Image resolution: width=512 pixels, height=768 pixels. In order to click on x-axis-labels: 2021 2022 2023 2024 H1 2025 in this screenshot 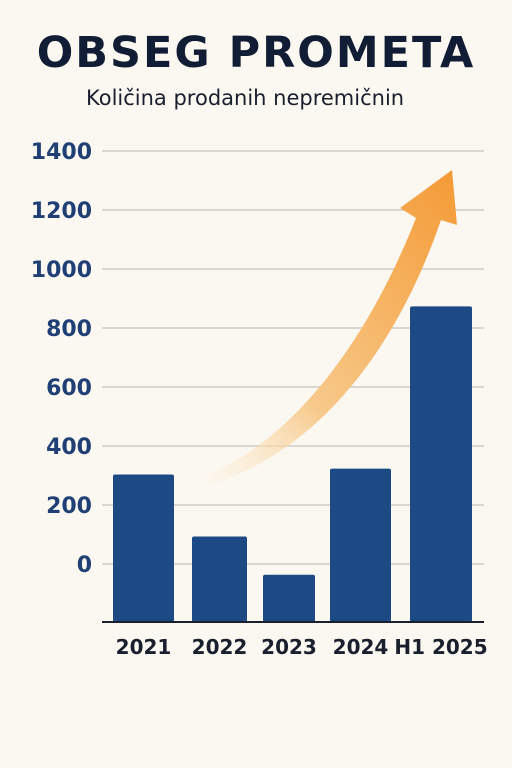, I will do `click(302, 647)`.